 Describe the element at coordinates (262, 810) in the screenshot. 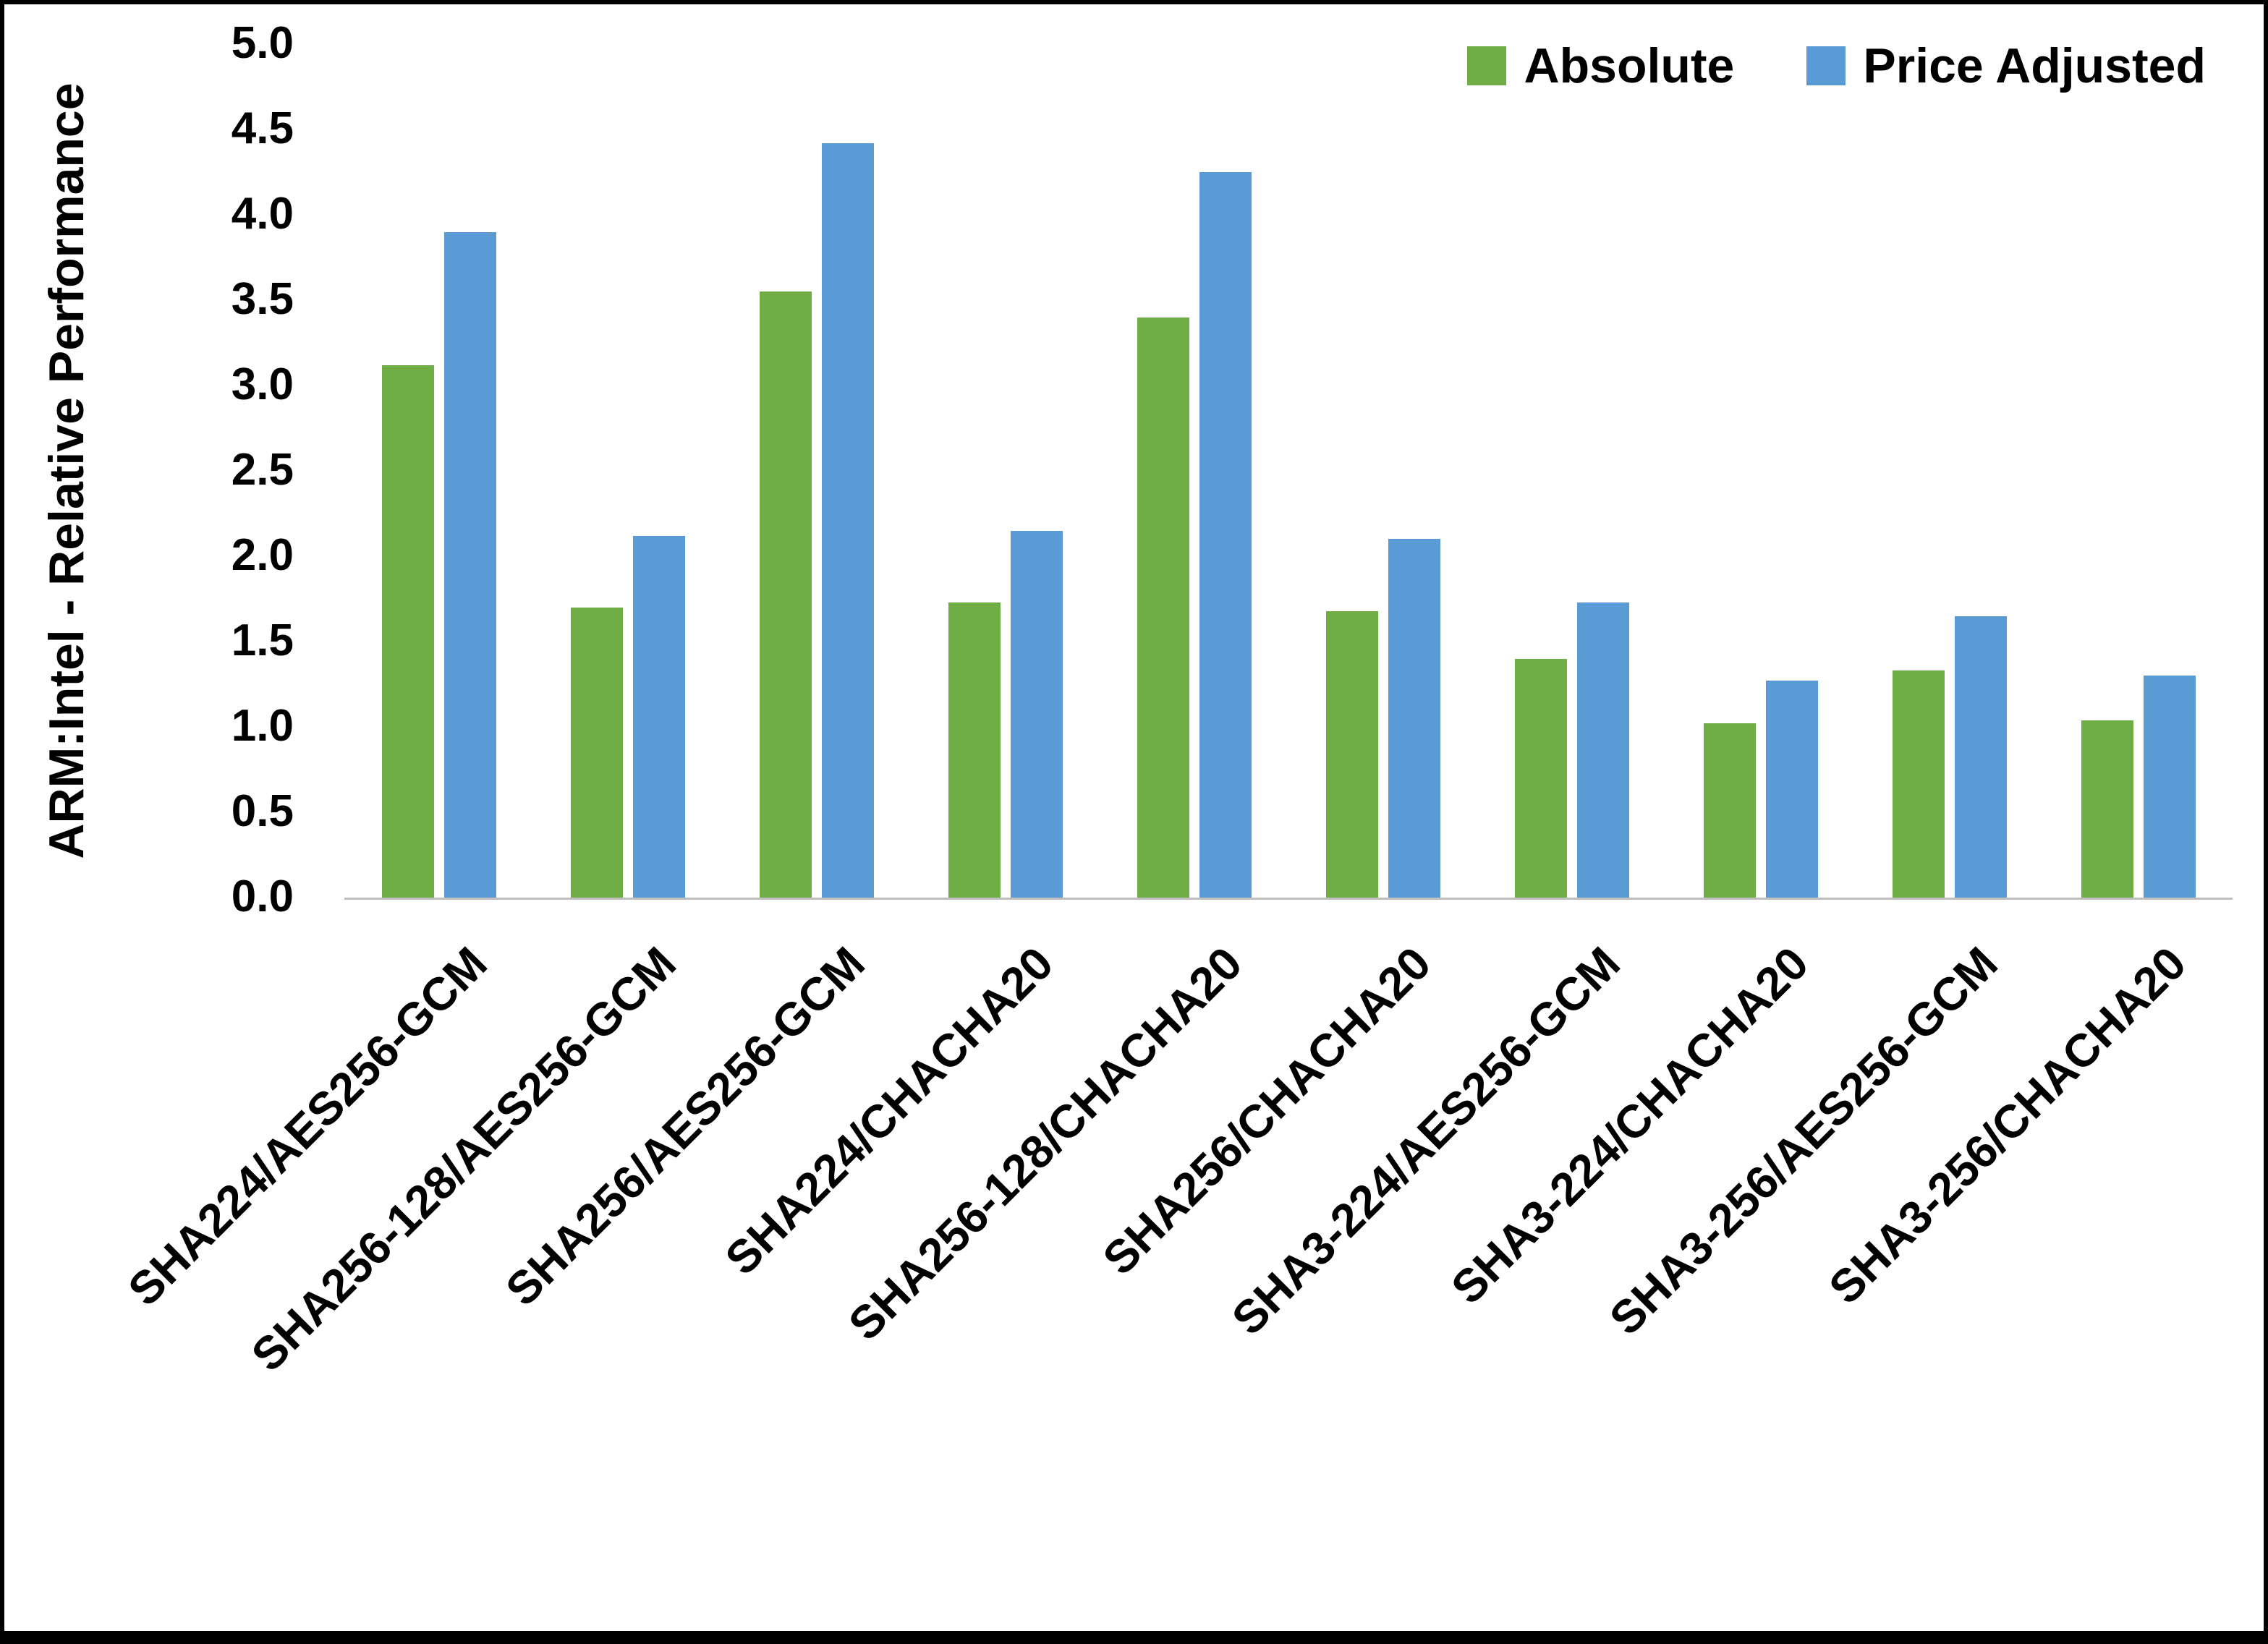

I see `y-axis-tick-label: 0.5` at that location.